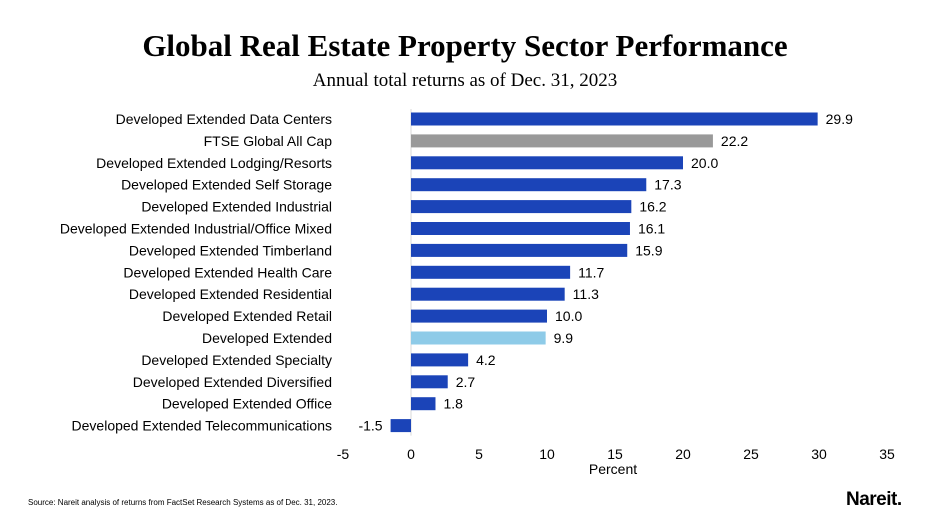 The width and height of the screenshot is (930, 525). Describe the element at coordinates (648, 250) in the screenshot. I see `data-label: 15.9` at that location.